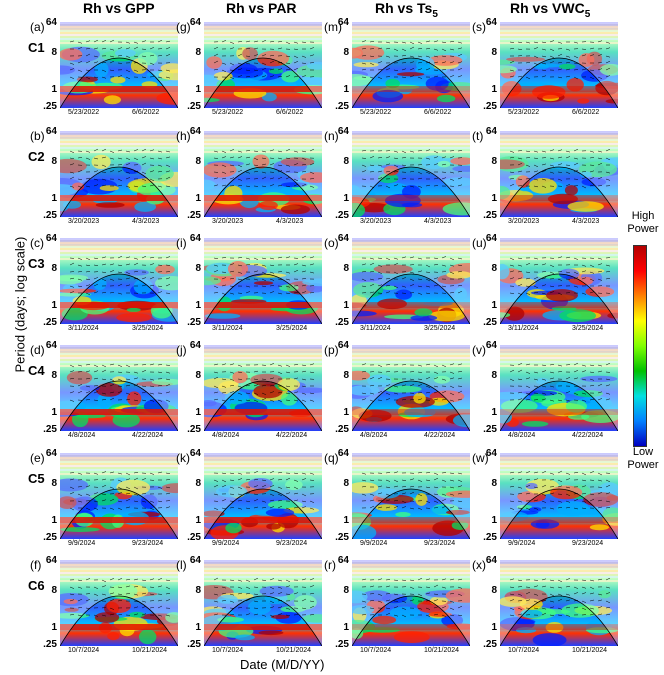  I want to click on y-tick-label: 8, so click(346, 590).